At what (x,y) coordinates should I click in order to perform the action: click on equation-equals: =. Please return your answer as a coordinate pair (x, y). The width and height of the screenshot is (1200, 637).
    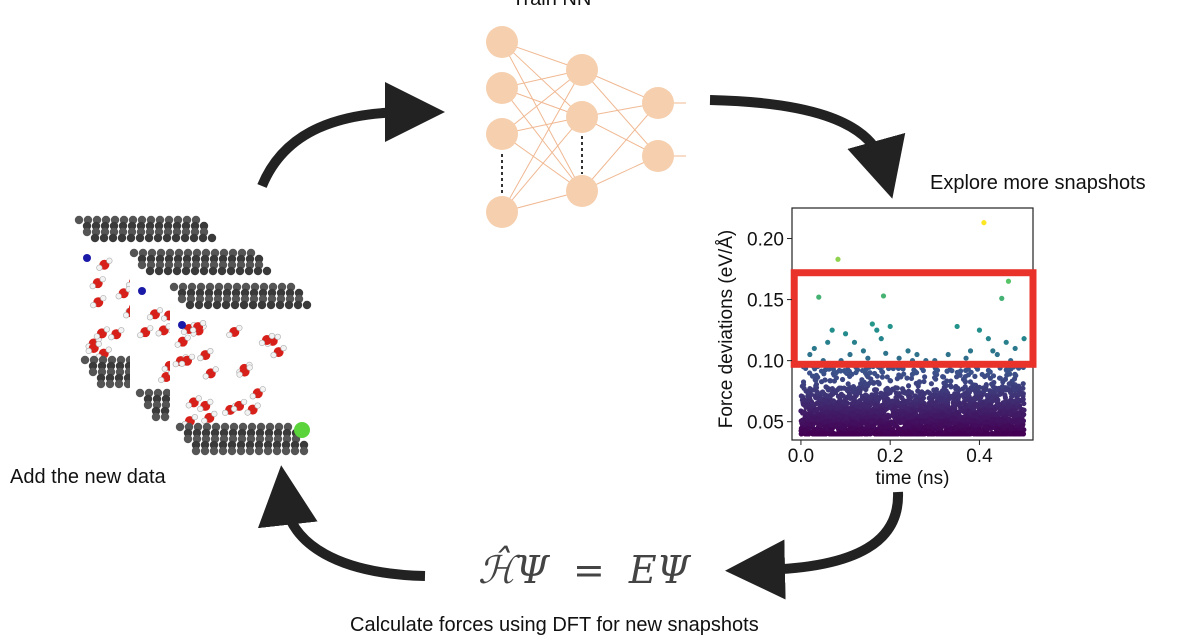
    Looking at the image, I should click on (588, 570).